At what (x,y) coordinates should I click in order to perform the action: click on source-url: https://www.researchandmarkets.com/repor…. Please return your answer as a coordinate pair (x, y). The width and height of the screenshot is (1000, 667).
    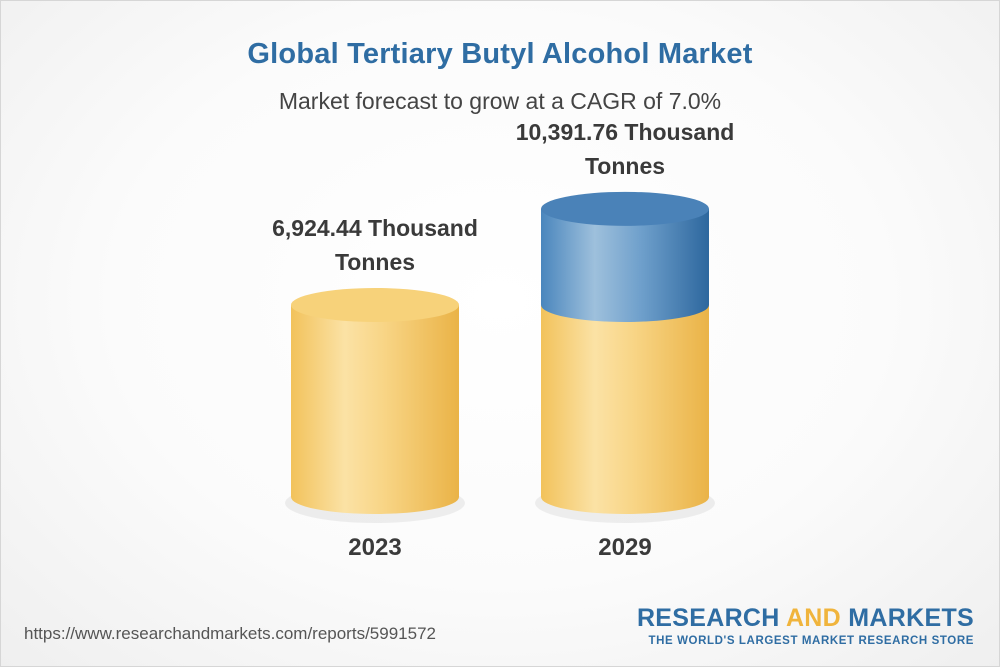
    Looking at the image, I should click on (230, 633).